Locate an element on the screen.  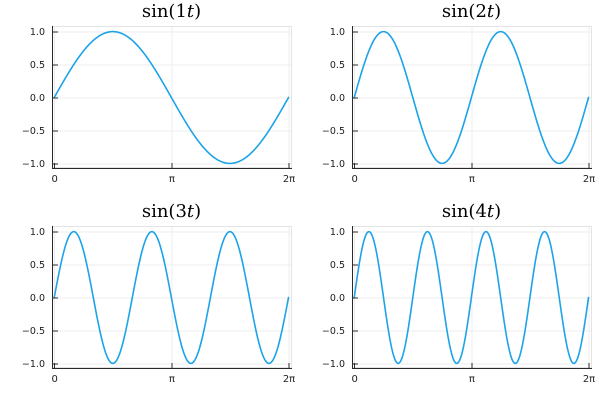
subplot-title-sin-4t: sin(4t) is located at coordinates (471, 213).